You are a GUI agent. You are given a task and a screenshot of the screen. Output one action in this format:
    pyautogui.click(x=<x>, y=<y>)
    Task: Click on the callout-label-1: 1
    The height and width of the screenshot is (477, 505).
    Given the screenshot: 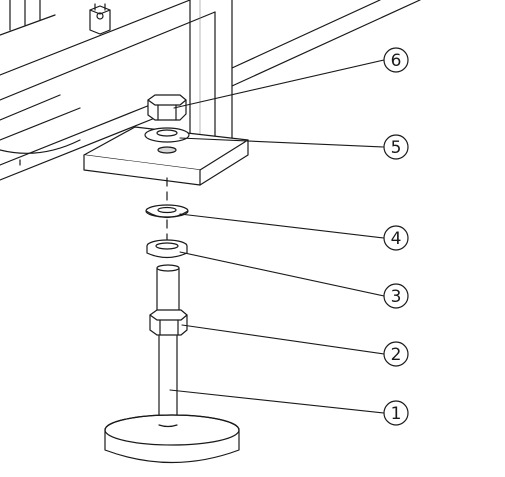 What is the action you would take?
    pyautogui.click(x=396, y=414)
    